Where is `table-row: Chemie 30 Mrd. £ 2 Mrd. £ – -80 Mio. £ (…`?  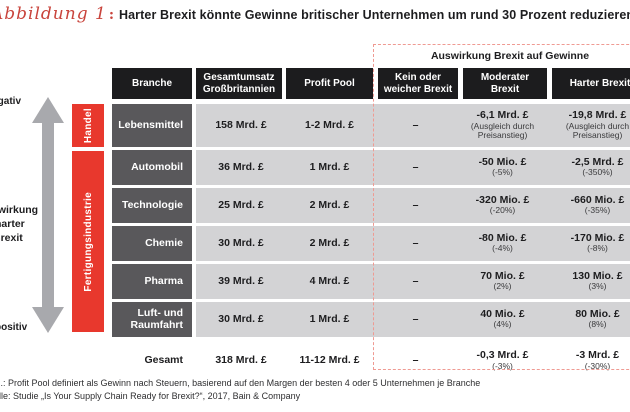 table-row: Chemie 30 Mrd. £ 2 Mrd. £ – -80 Mio. £ (… is located at coordinates (371, 243).